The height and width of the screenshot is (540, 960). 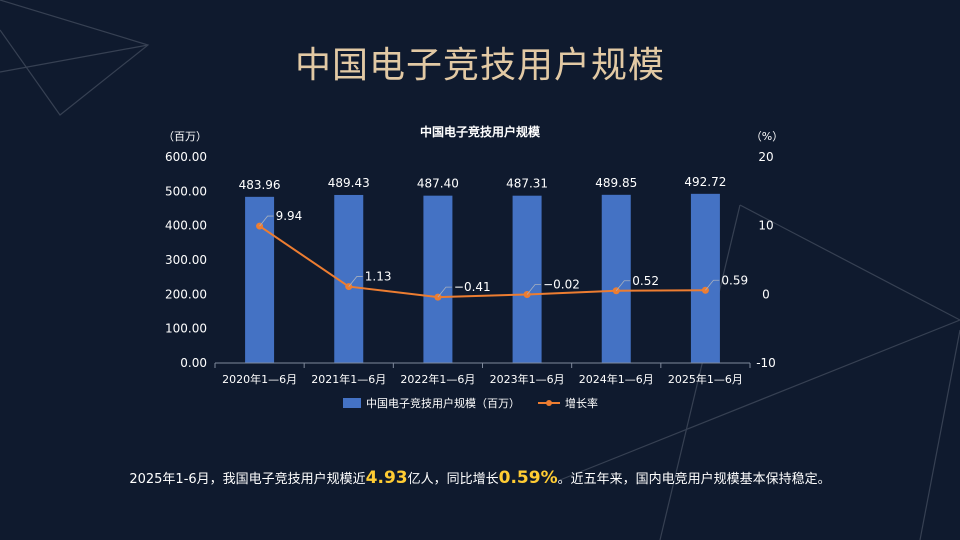 What do you see at coordinates (349, 183) in the screenshot?
I see `bar-value-label: 489.43` at bounding box center [349, 183].